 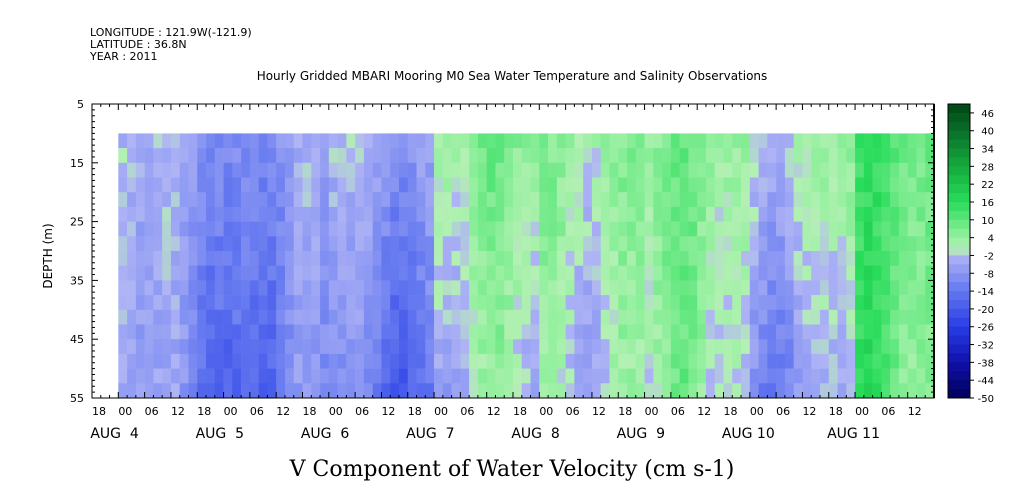 What do you see at coordinates (430, 434) in the screenshot?
I see `x-day-label: AUG 7` at bounding box center [430, 434].